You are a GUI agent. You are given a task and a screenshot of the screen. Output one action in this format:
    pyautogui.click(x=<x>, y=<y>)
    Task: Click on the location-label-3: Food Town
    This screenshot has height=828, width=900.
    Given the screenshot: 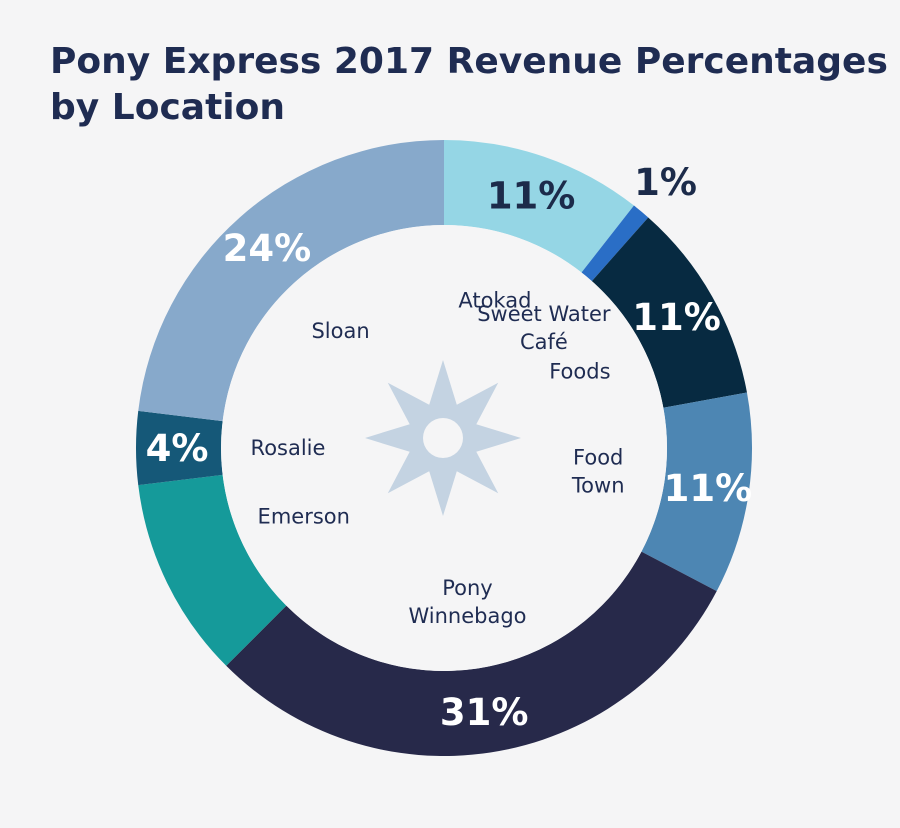 What is the action you would take?
    pyautogui.click(x=598, y=471)
    